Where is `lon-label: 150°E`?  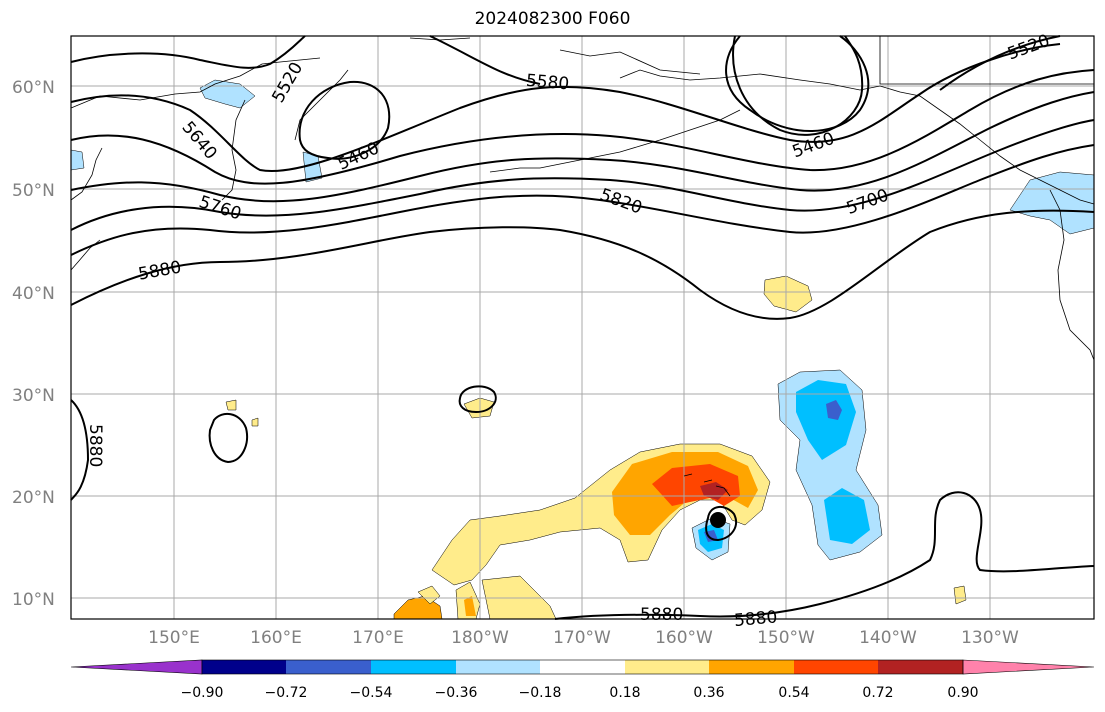 lon-label: 150°E is located at coordinates (174, 638).